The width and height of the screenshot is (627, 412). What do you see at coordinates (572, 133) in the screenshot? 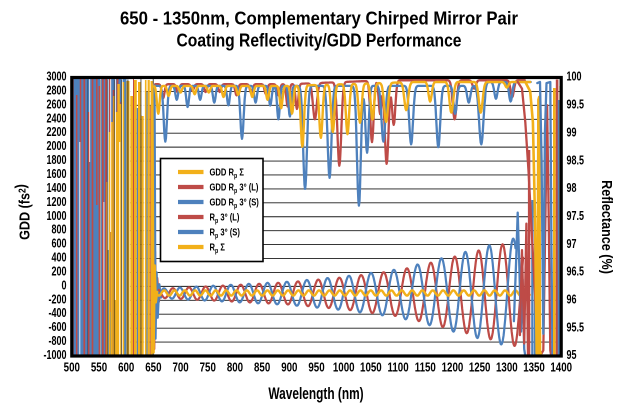
I see `svg-text: 99` at bounding box center [572, 133].